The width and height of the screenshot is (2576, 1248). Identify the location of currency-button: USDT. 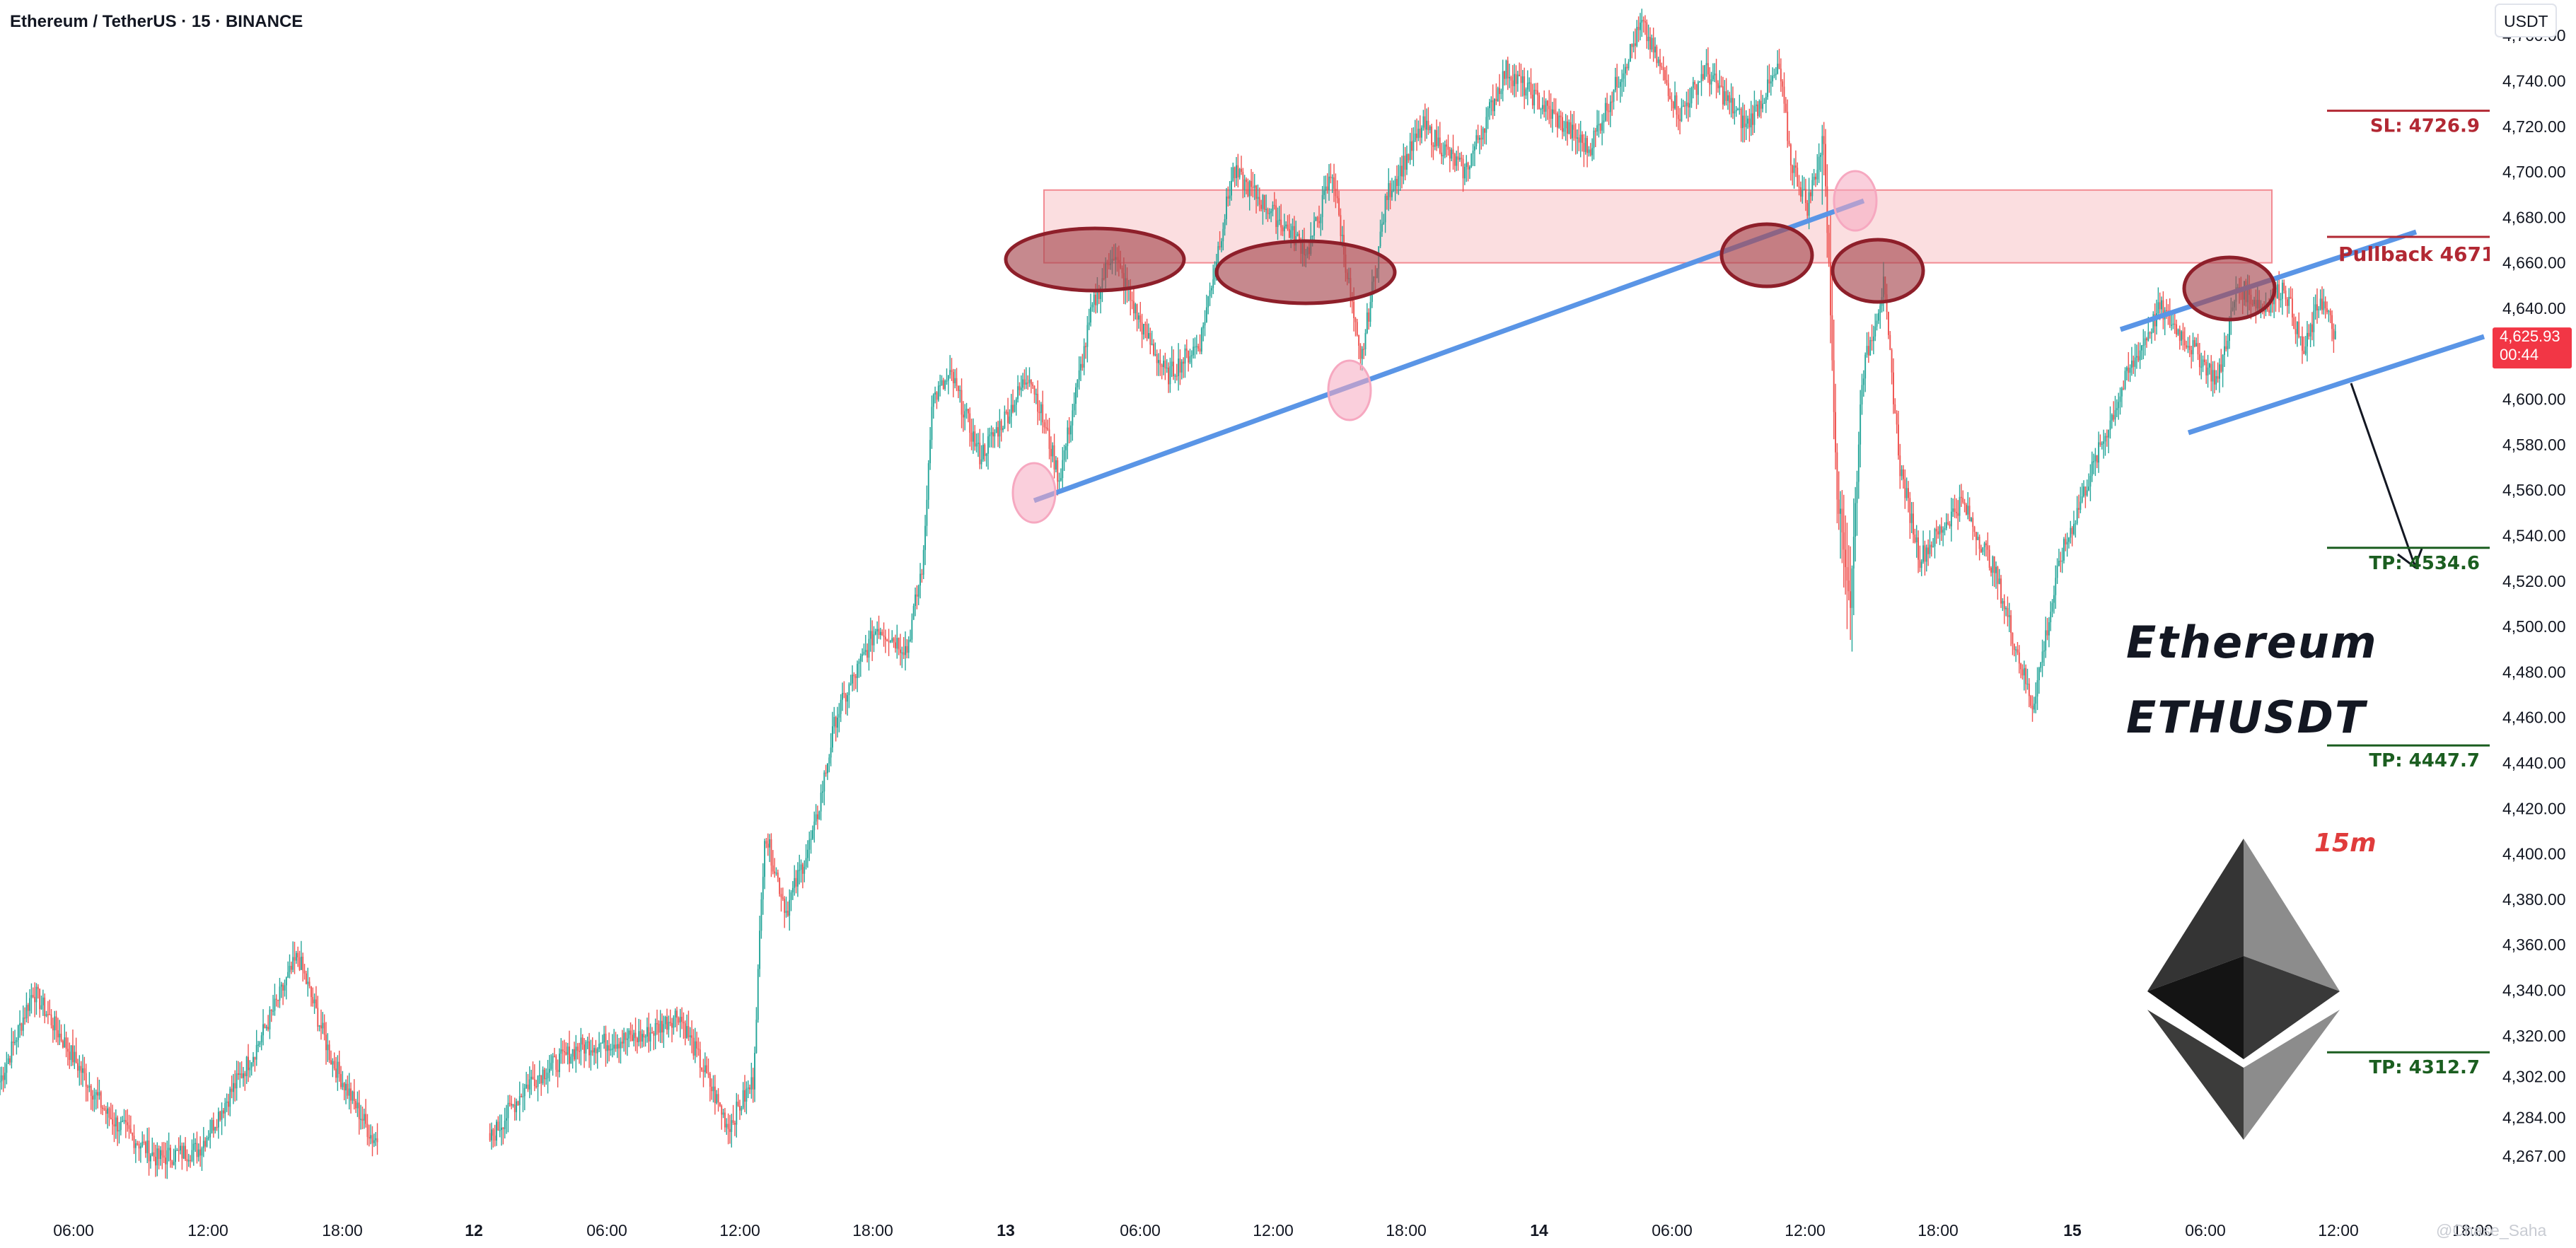
(2526, 20).